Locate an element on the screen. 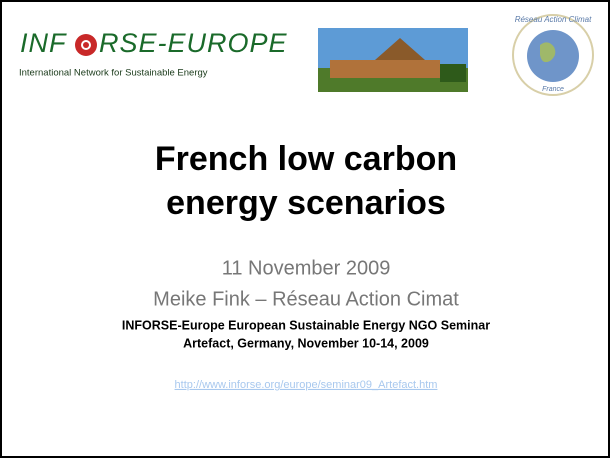  title-line: French low carbon is located at coordinates (306, 159).